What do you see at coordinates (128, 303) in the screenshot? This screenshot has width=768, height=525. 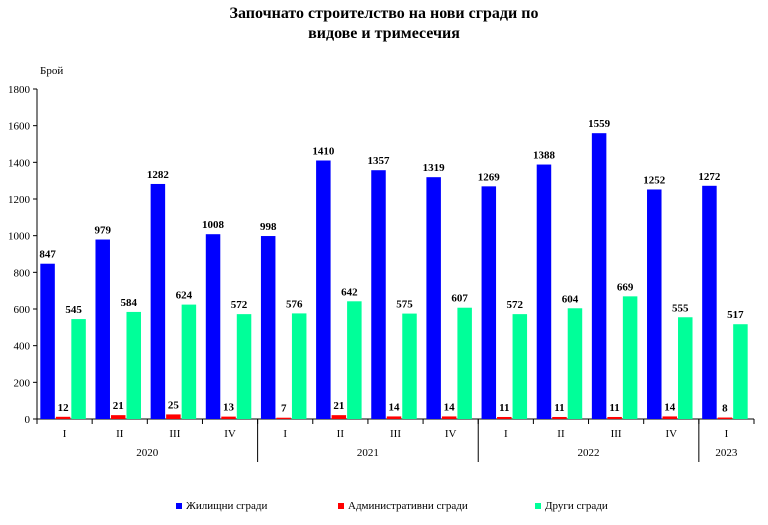 I see `data-label: 584` at bounding box center [128, 303].